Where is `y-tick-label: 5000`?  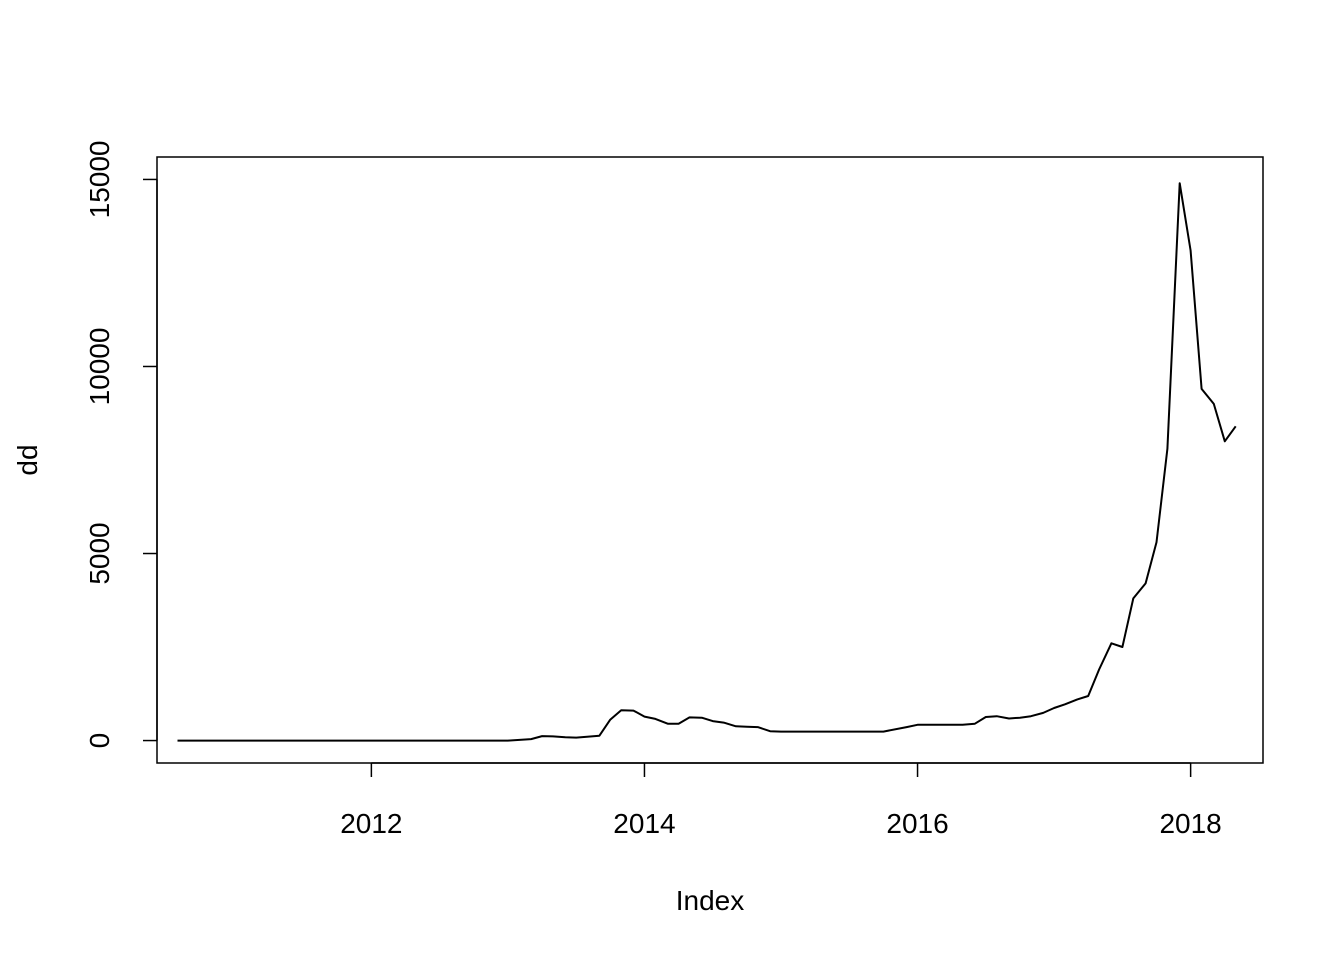
y-tick-label: 5000 is located at coordinates (99, 553).